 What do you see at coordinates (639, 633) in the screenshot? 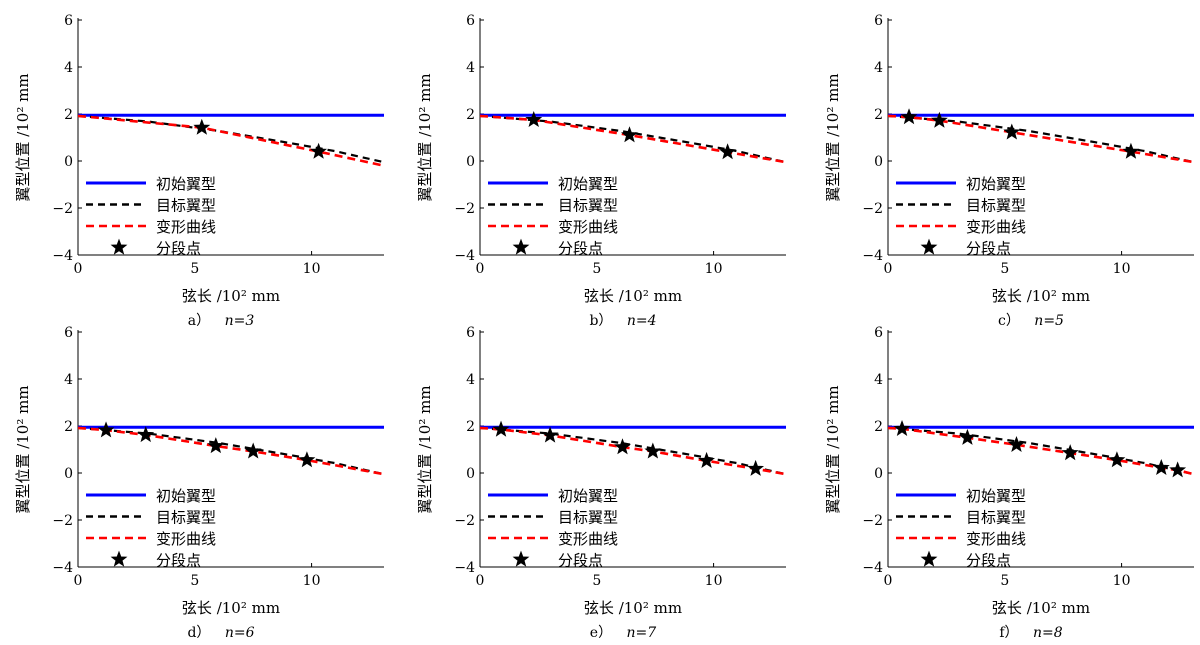
I see `panel-caption-n: n=7` at bounding box center [639, 633].